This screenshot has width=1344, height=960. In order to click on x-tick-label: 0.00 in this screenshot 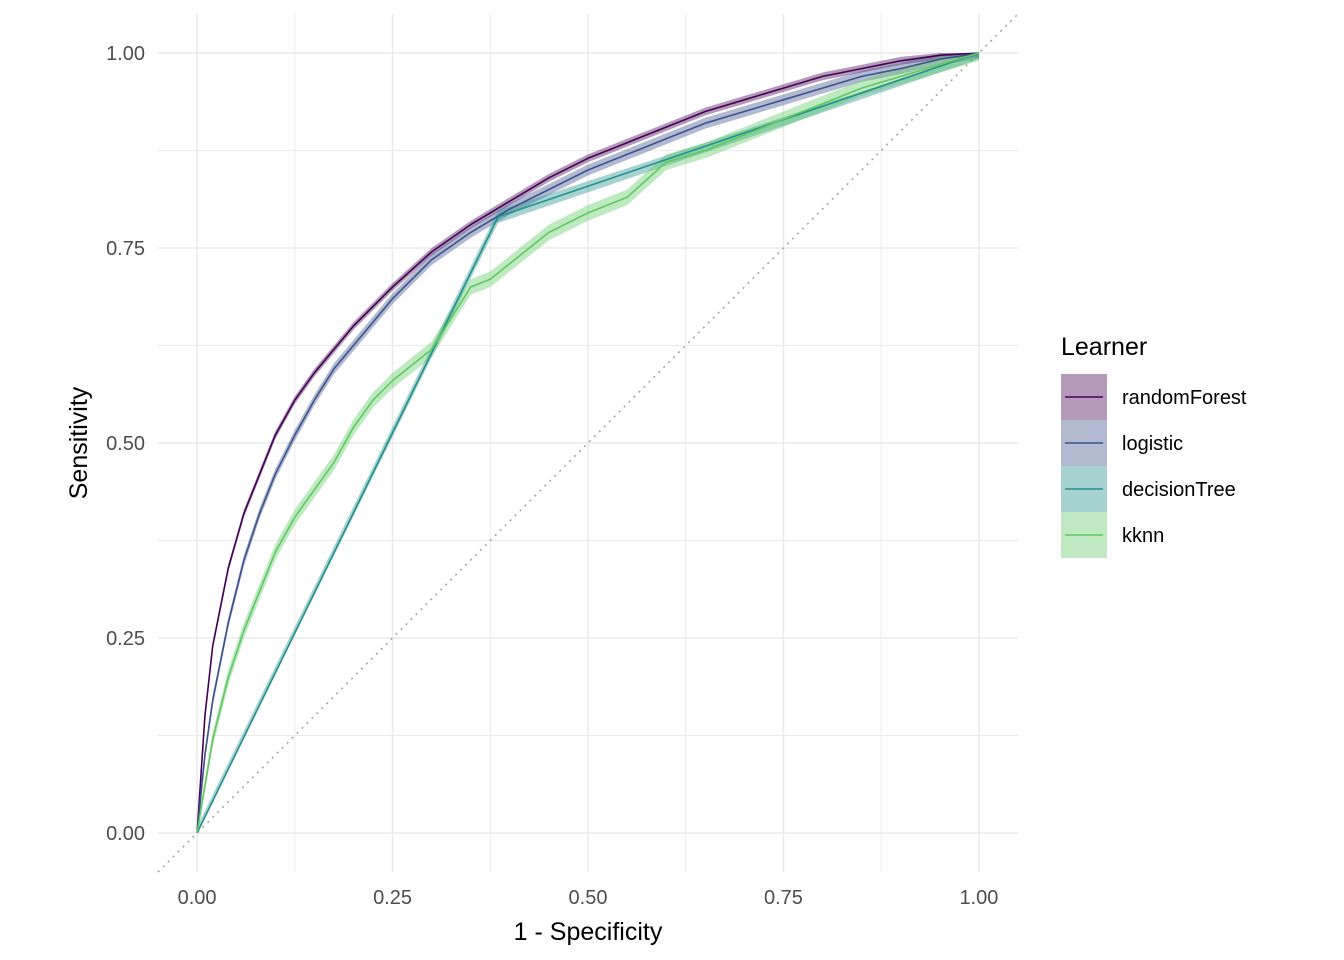, I will do `click(197, 898)`.